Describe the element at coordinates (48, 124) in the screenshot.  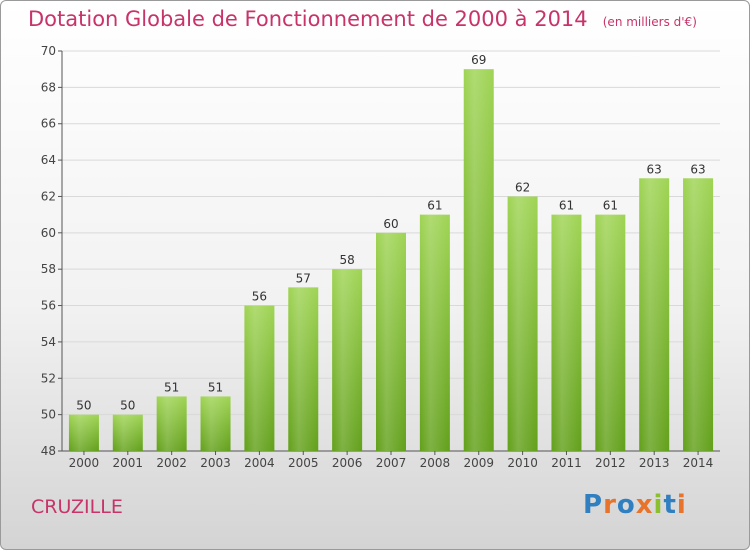
I see `y-tick-label: 66` at that location.